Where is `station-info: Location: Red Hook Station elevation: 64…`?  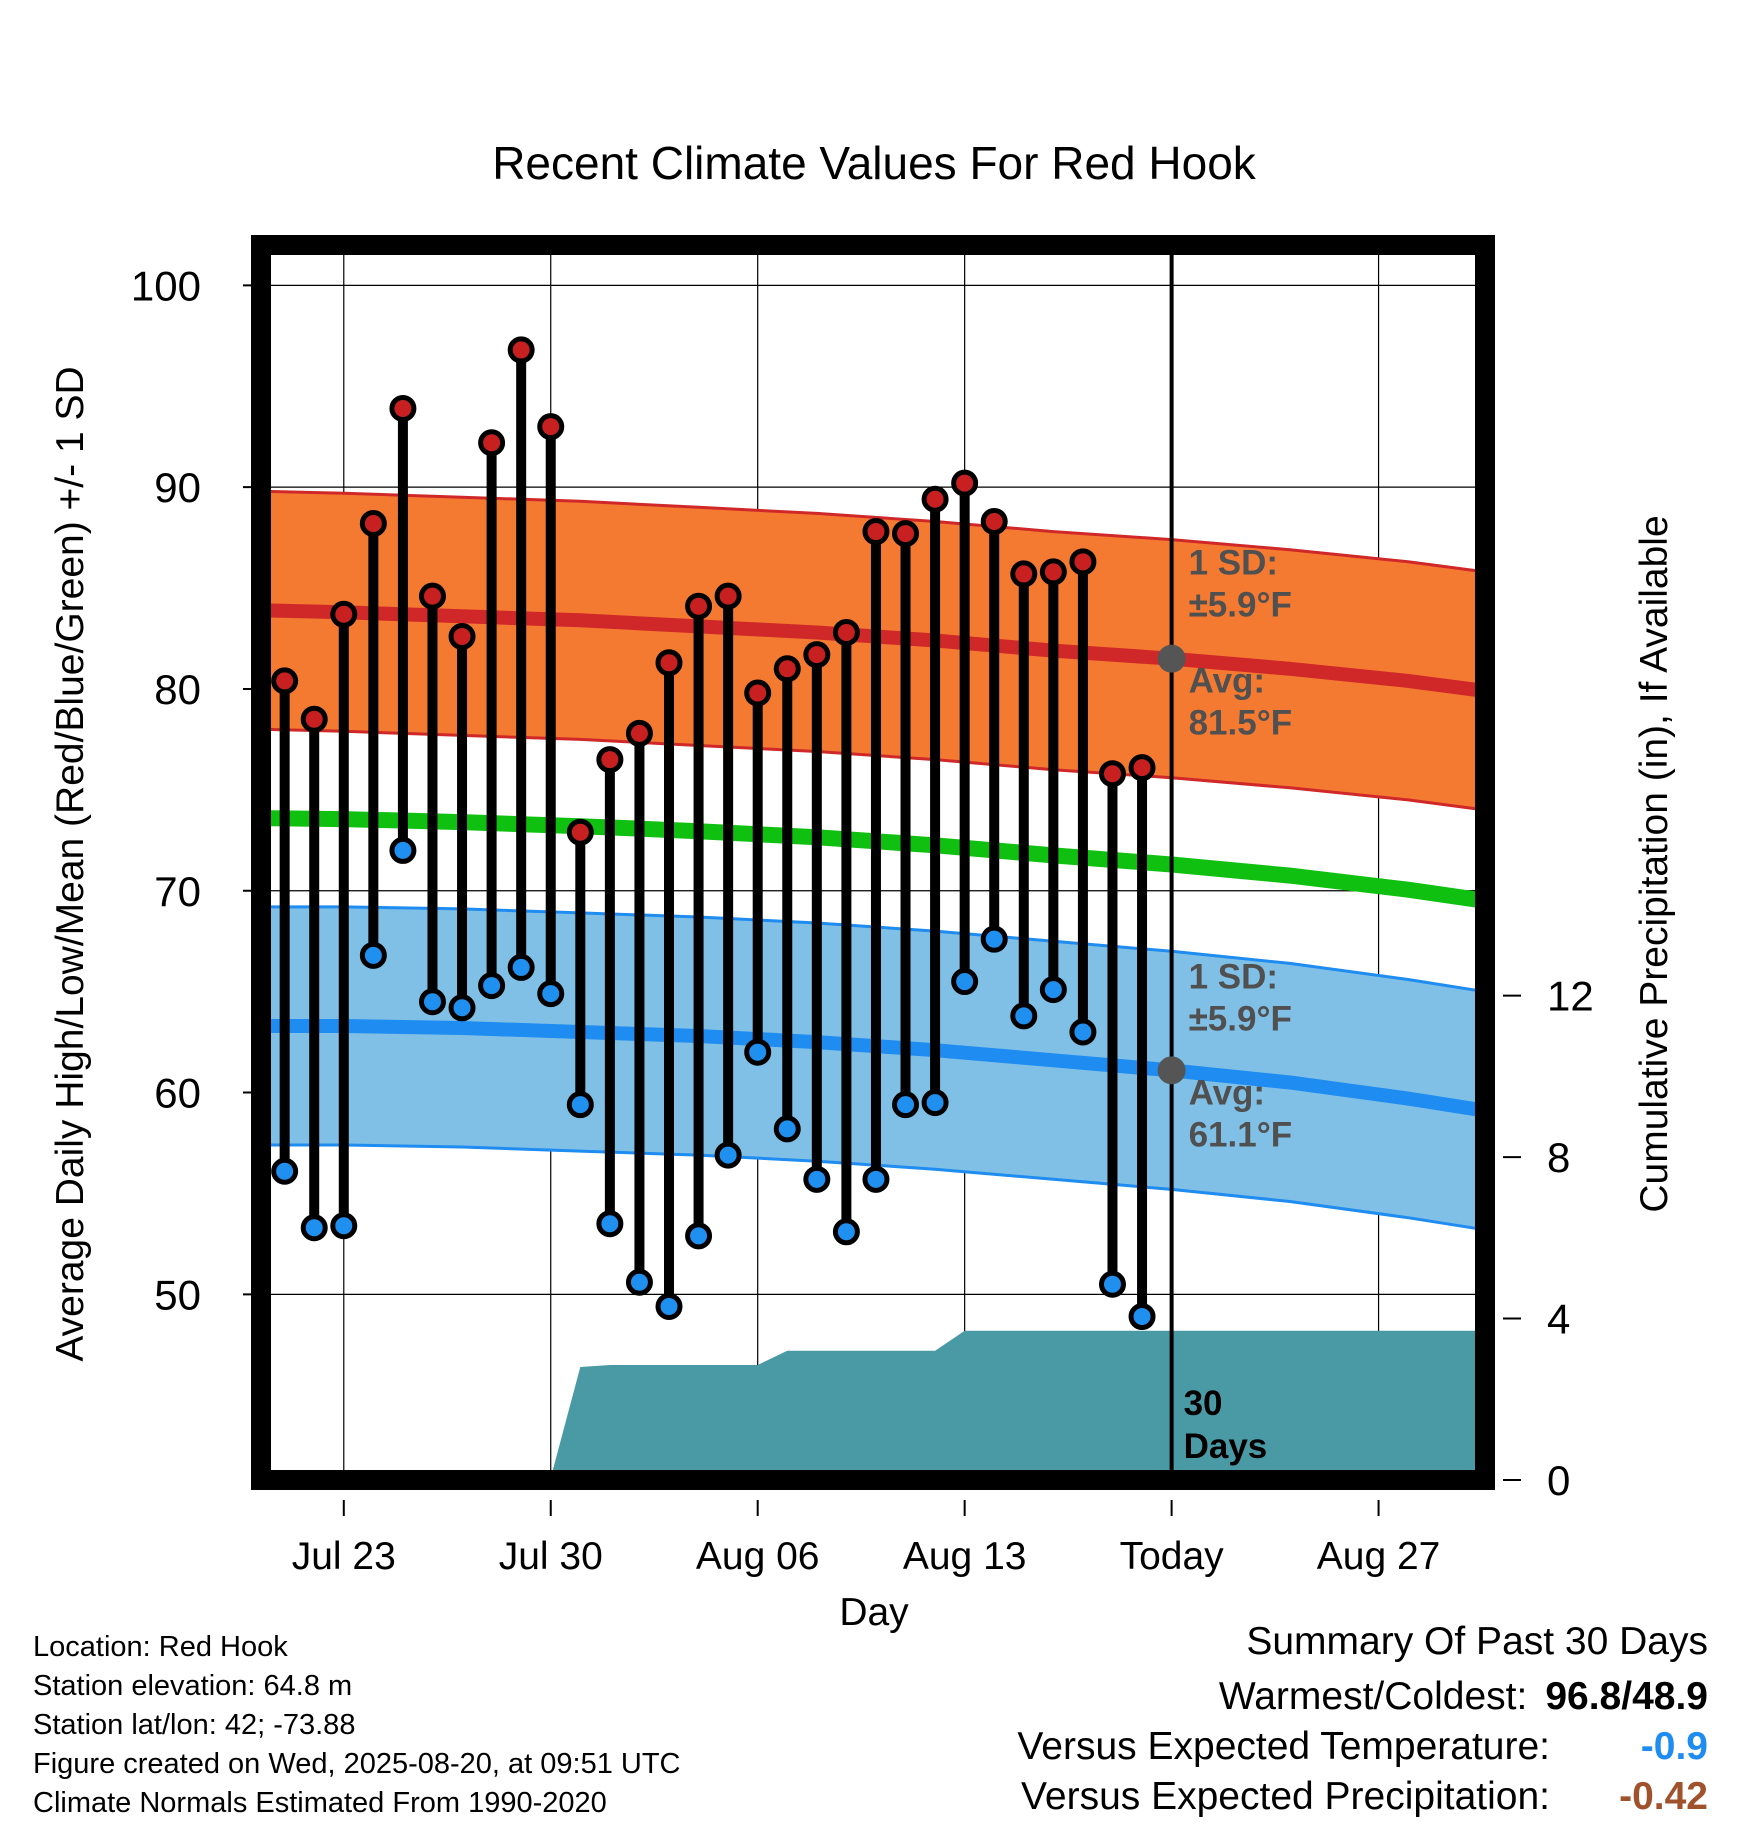 station-info: Location: Red Hook Station elevation: 64… is located at coordinates (357, 1725).